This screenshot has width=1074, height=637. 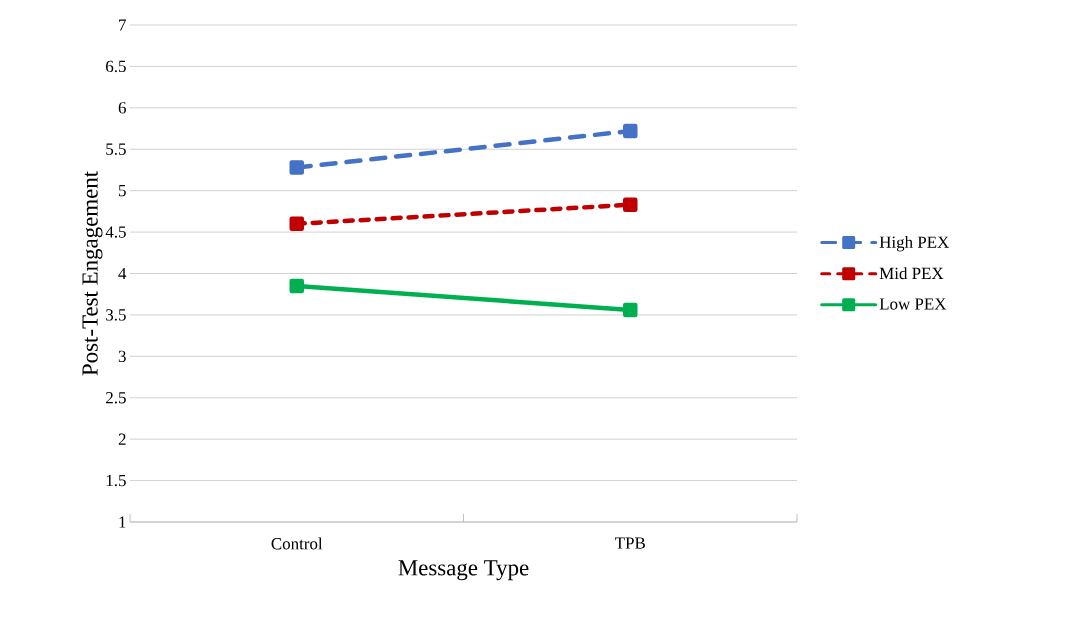 What do you see at coordinates (116, 480) in the screenshot?
I see `y-tick-label: 1.5` at bounding box center [116, 480].